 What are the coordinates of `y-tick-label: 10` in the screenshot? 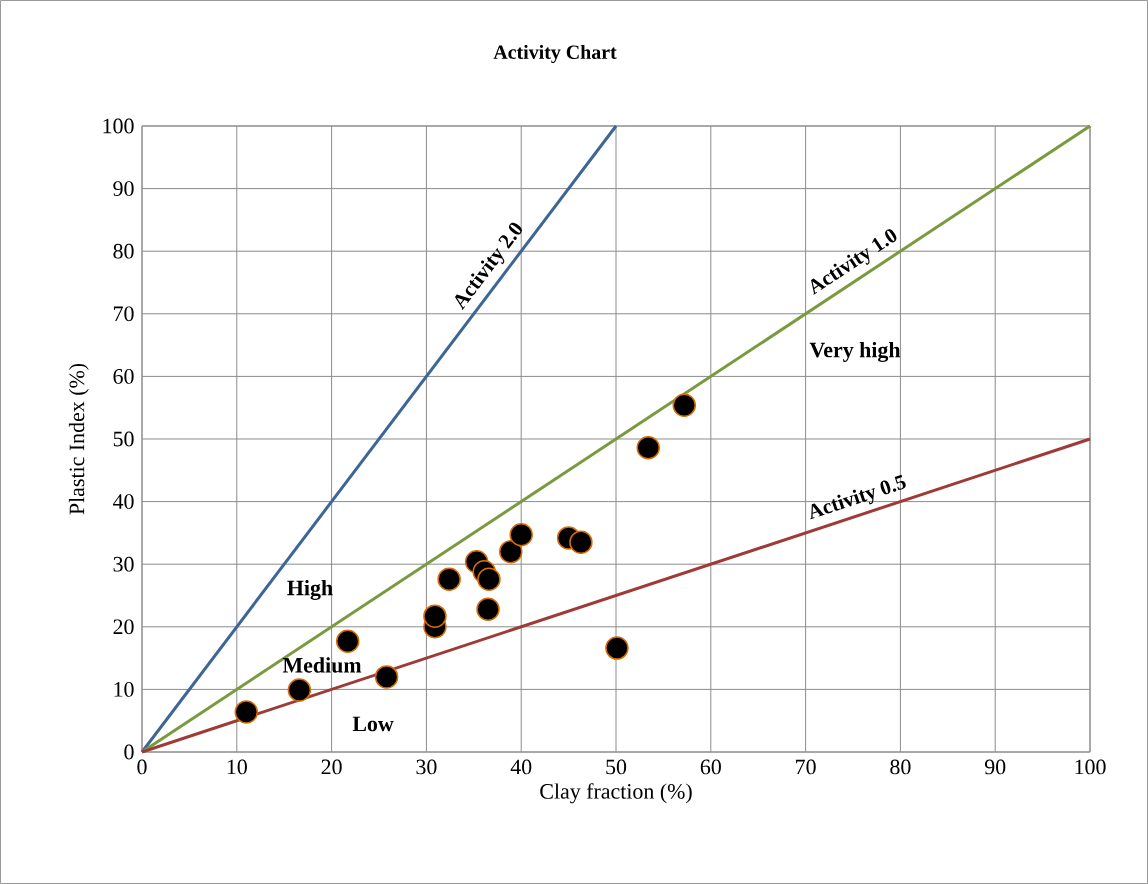 It's located at (124, 689).